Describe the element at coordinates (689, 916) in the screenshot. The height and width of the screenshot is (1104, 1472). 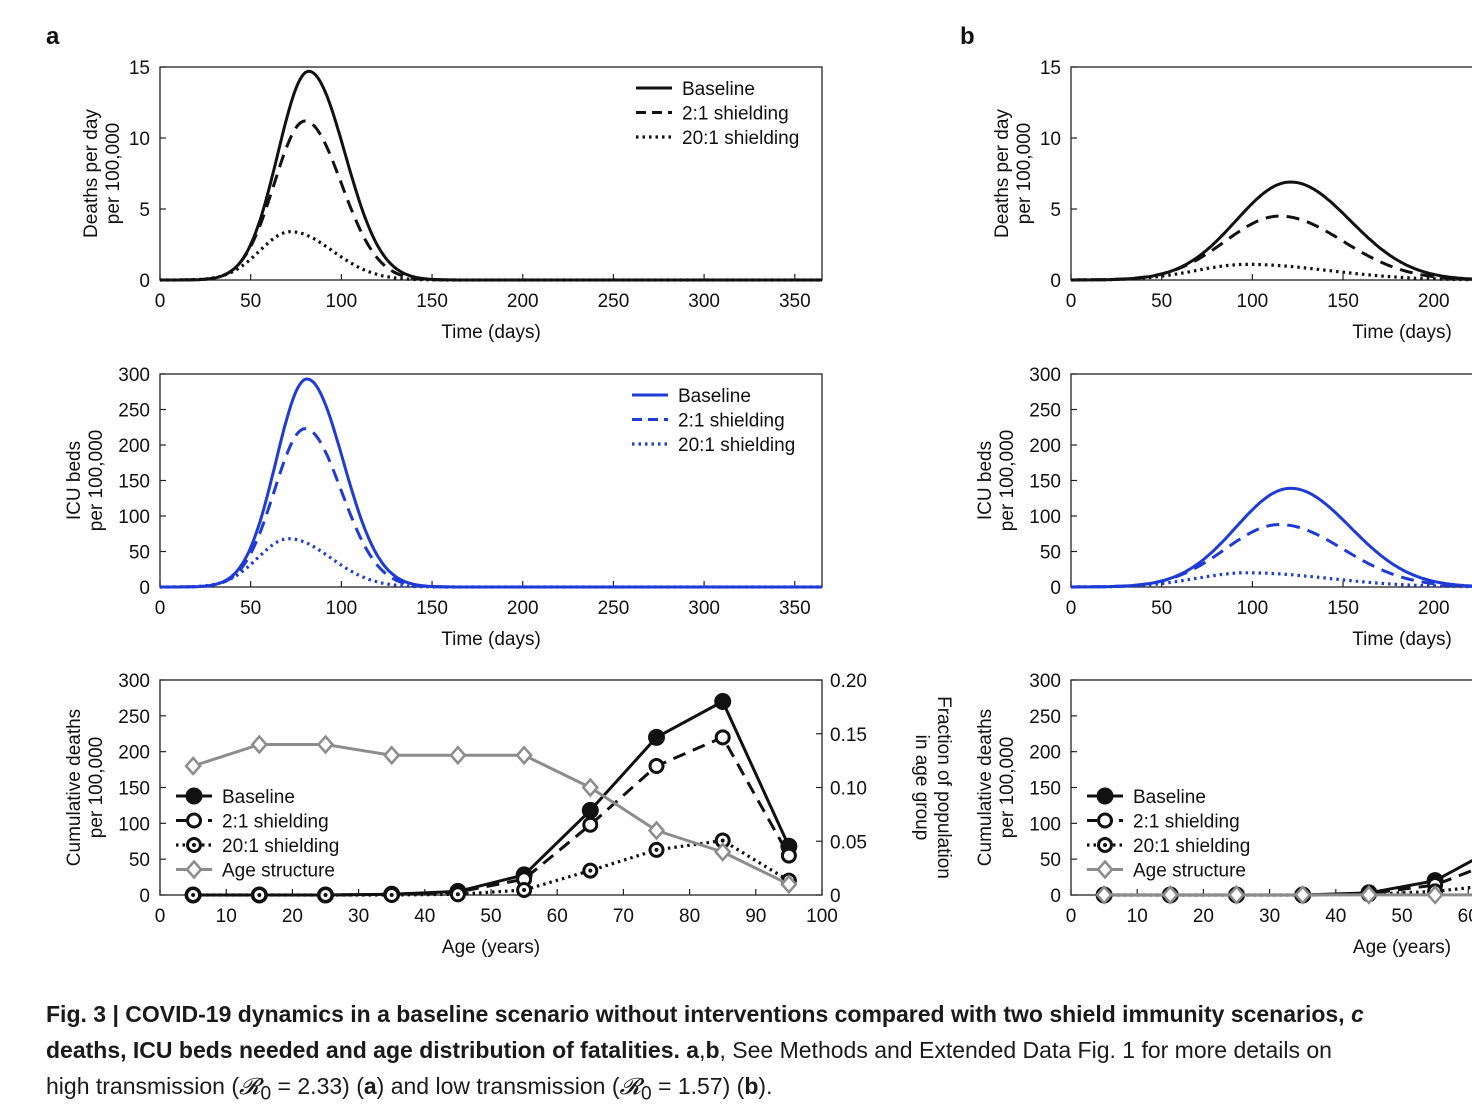
I see `x-tick-label: 80` at that location.